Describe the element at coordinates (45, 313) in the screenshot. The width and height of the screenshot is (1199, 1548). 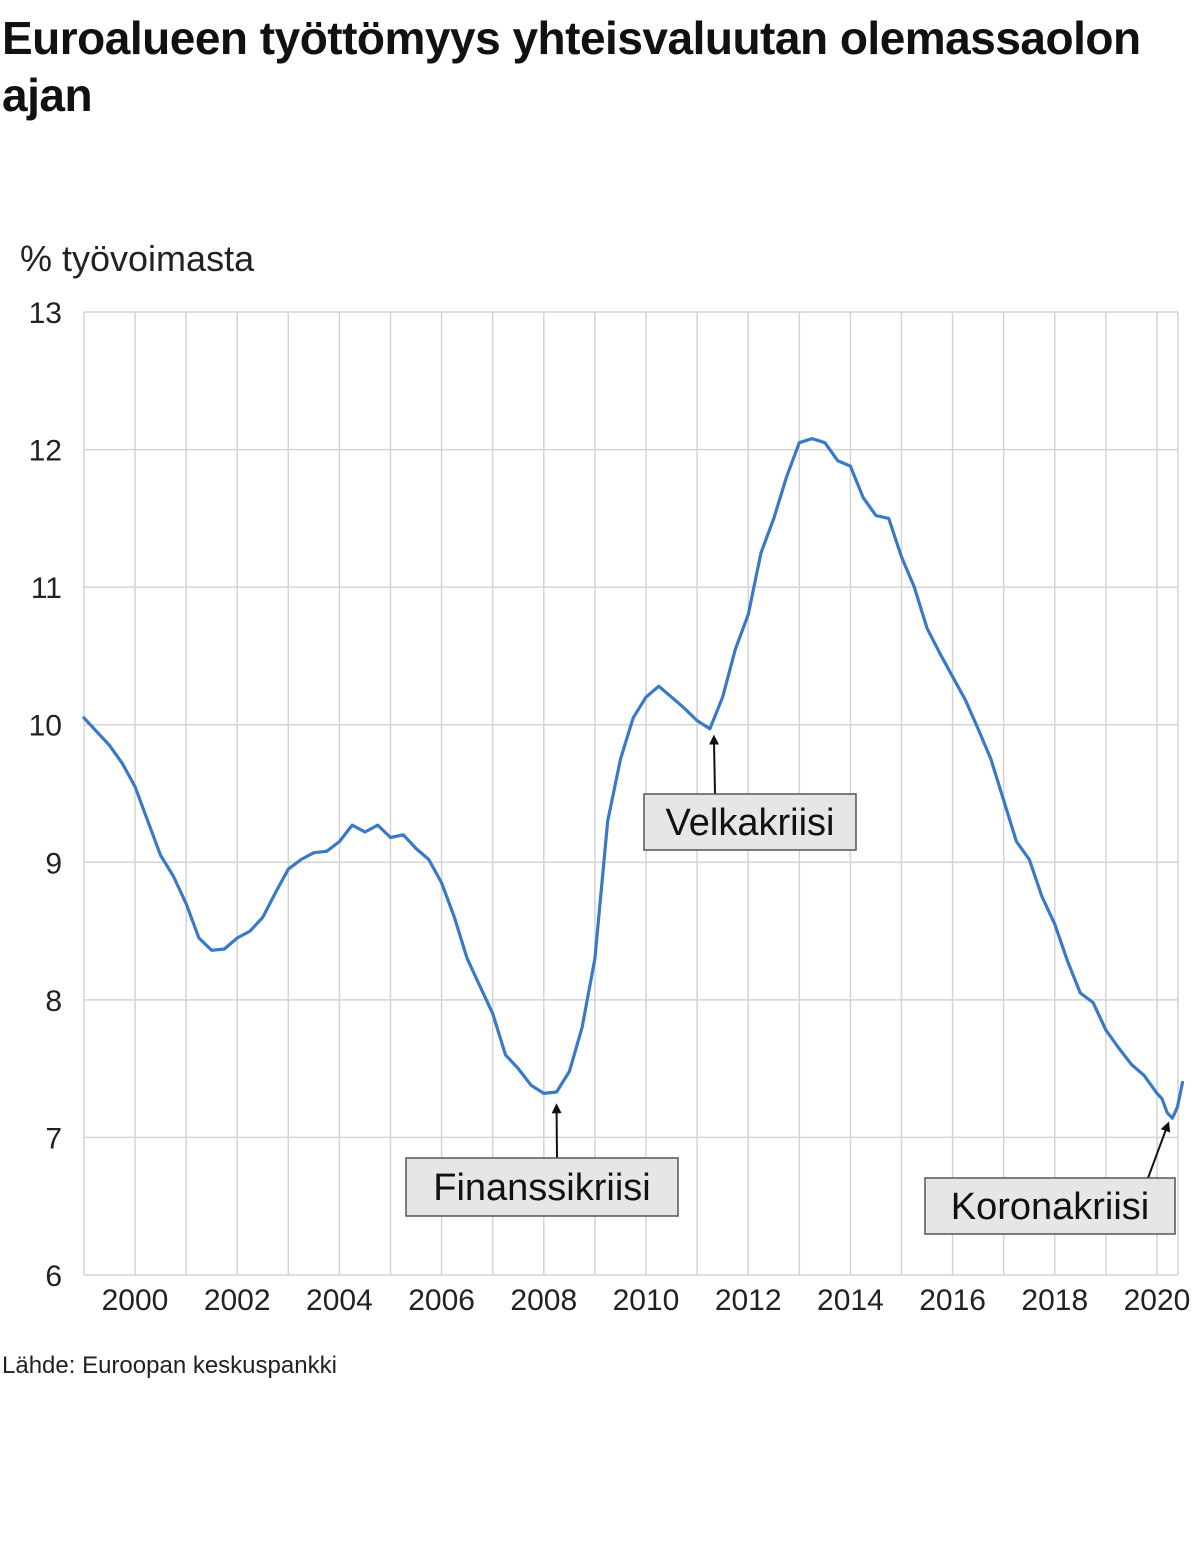
I see `y-tick-label: 13` at that location.